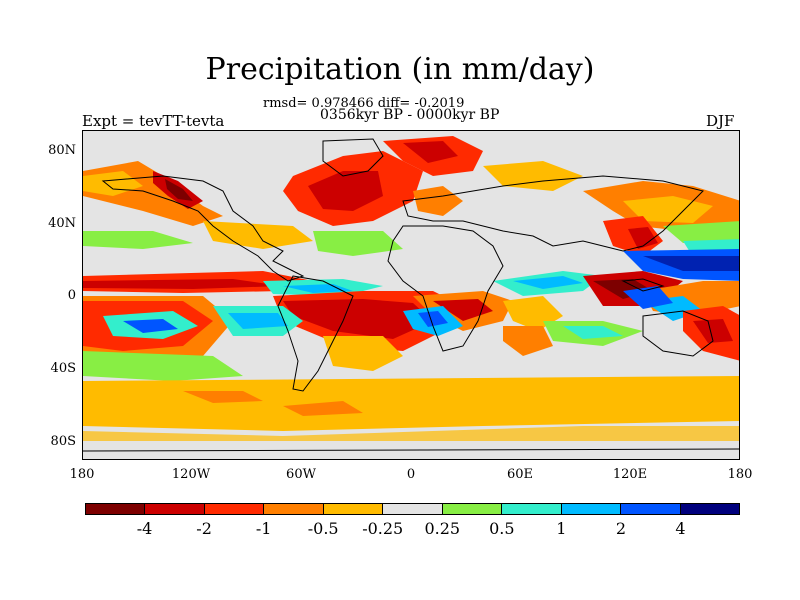  I want to click on x-tick-180e: 180, so click(740, 474).